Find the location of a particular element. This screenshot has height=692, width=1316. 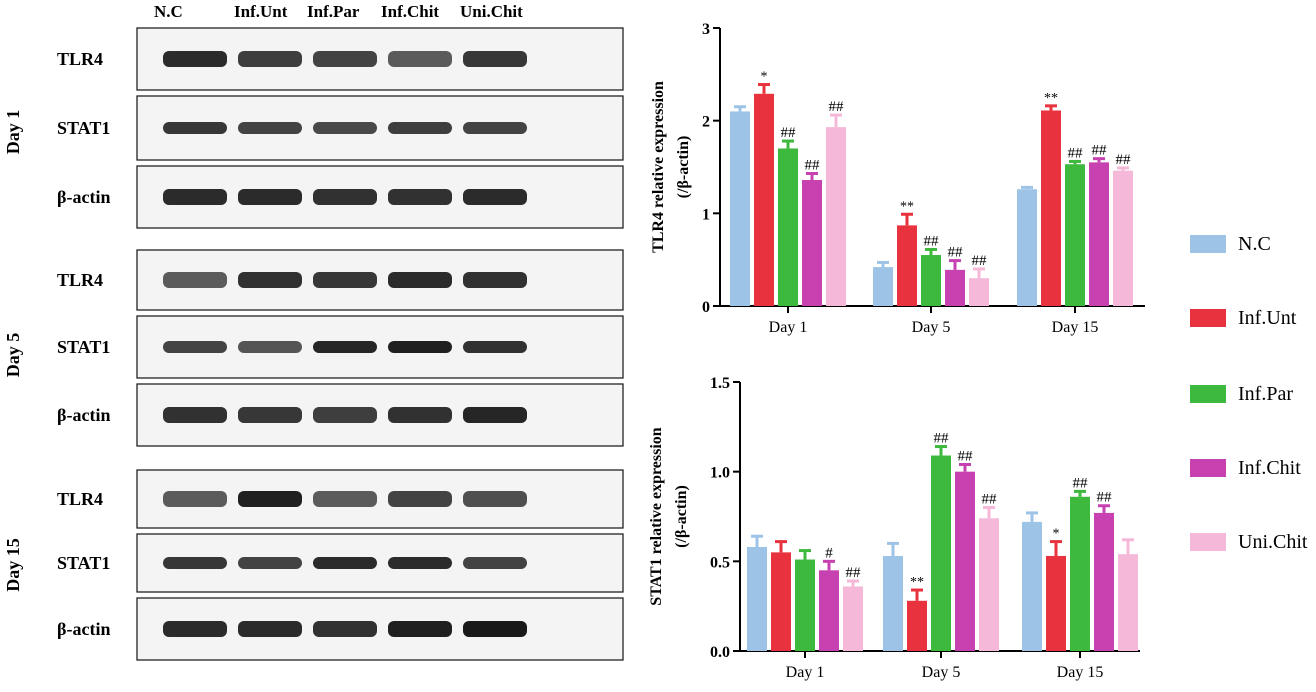

legend-item-inf-par: Inf.Par is located at coordinates (1253, 394).